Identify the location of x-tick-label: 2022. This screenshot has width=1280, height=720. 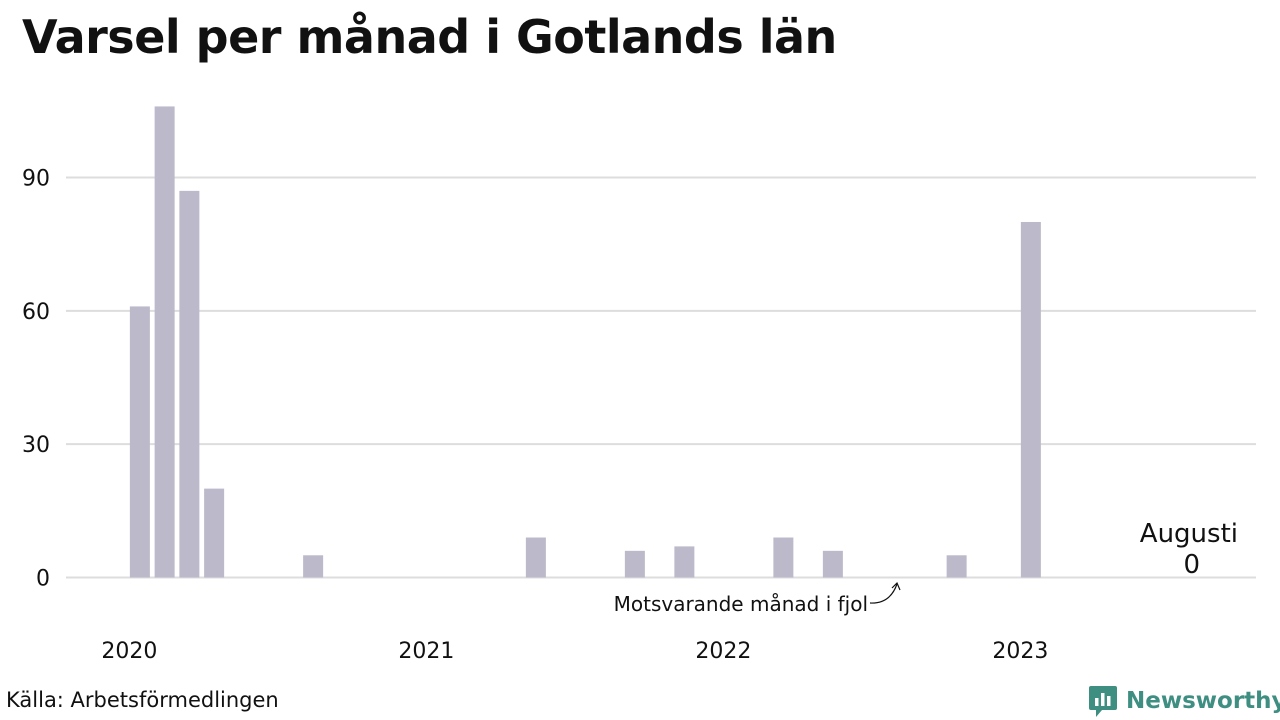
(723, 651).